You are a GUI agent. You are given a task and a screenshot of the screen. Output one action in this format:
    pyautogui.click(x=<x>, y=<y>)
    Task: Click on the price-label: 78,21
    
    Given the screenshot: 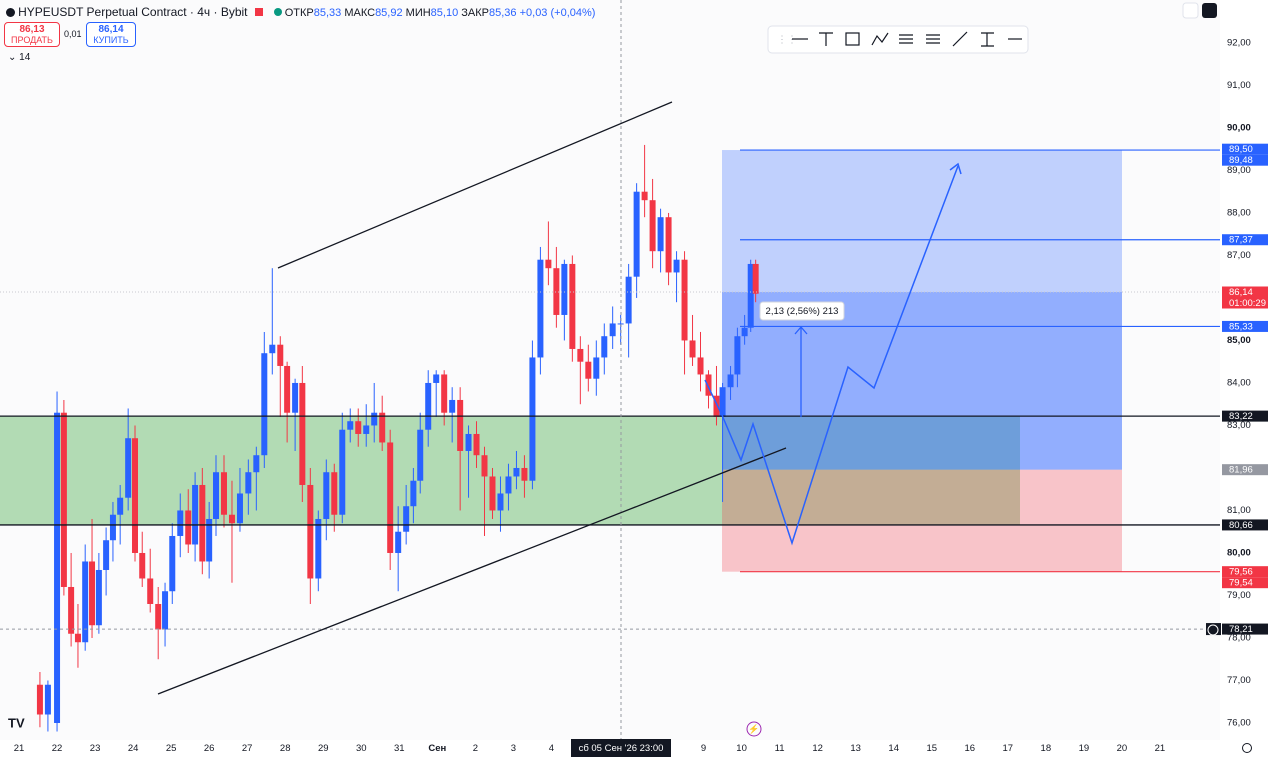 What is the action you would take?
    pyautogui.click(x=1241, y=629)
    